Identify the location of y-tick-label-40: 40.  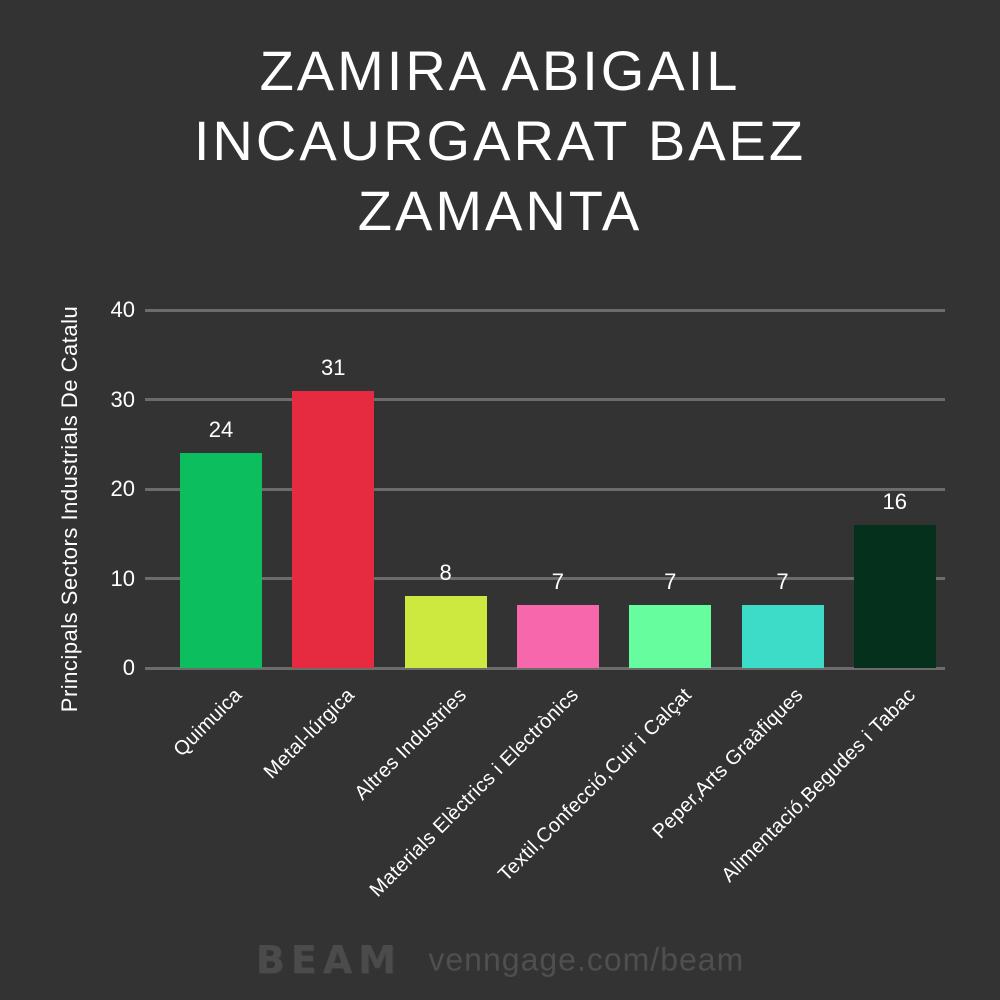
(122, 309).